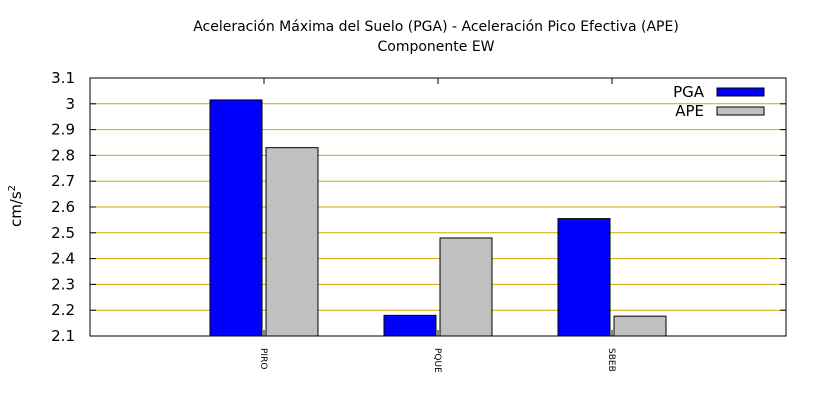  What do you see at coordinates (70, 104) in the screenshot?
I see `y-tick-label: 3` at bounding box center [70, 104].